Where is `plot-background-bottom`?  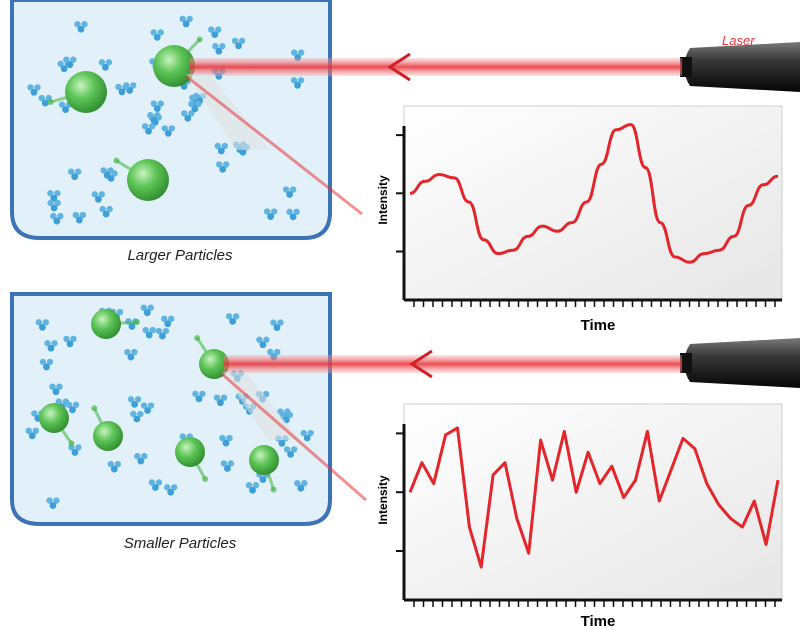 plot-background-bottom is located at coordinates (593, 502).